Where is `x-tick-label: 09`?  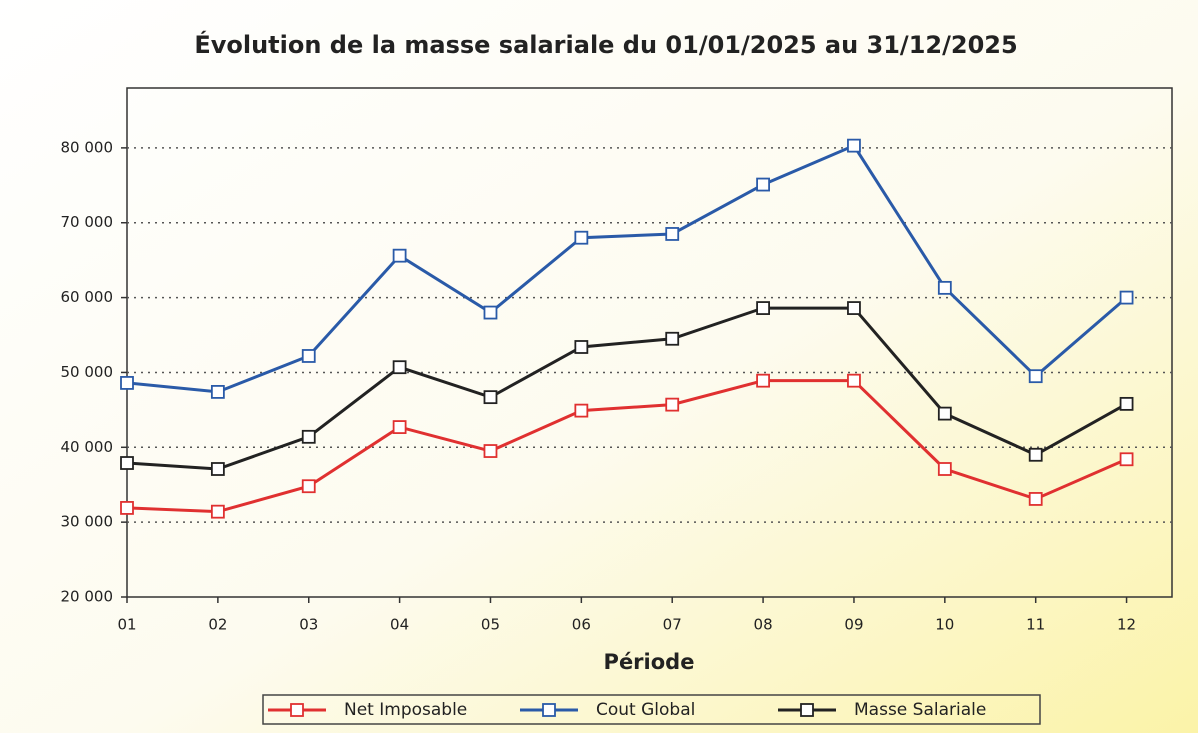
x-tick-label: 09 is located at coordinates (853, 625).